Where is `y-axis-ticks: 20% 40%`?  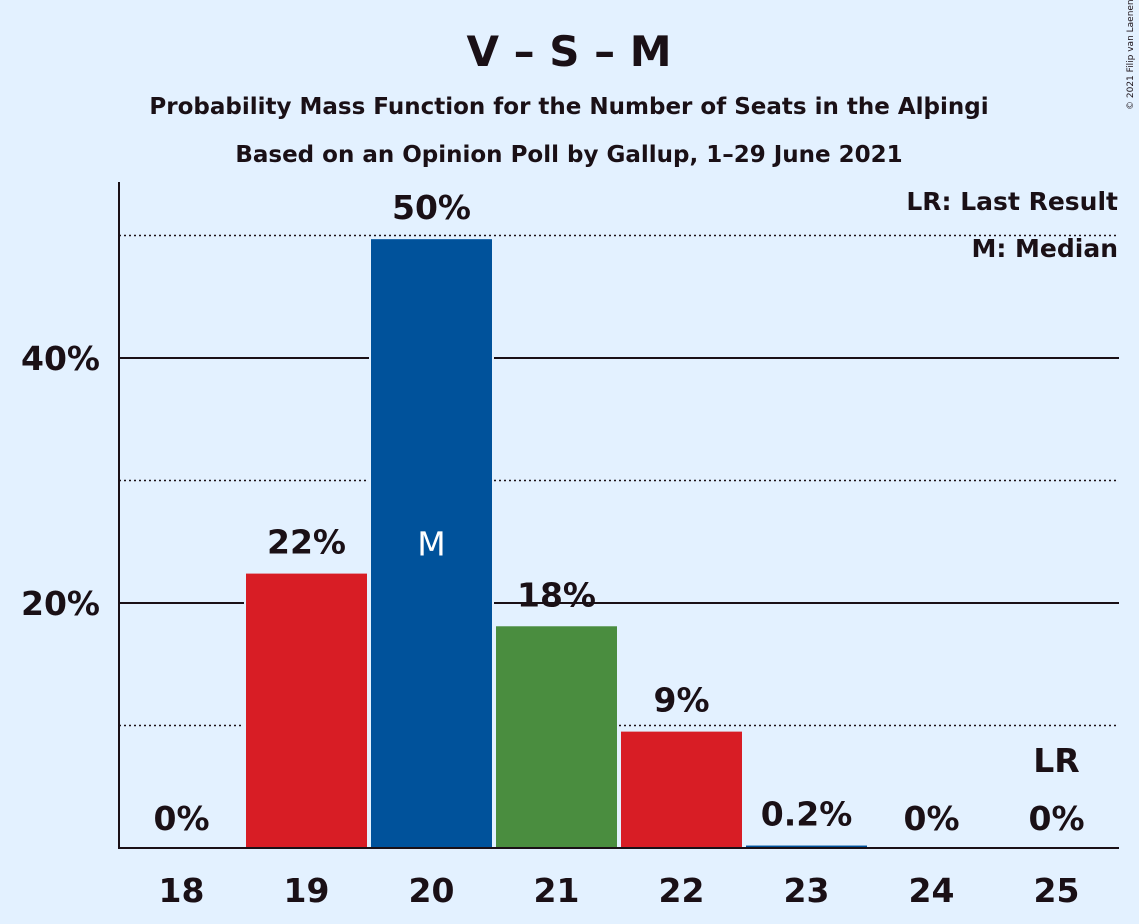
y-axis-ticks: 20% 40% is located at coordinates (60, 481).